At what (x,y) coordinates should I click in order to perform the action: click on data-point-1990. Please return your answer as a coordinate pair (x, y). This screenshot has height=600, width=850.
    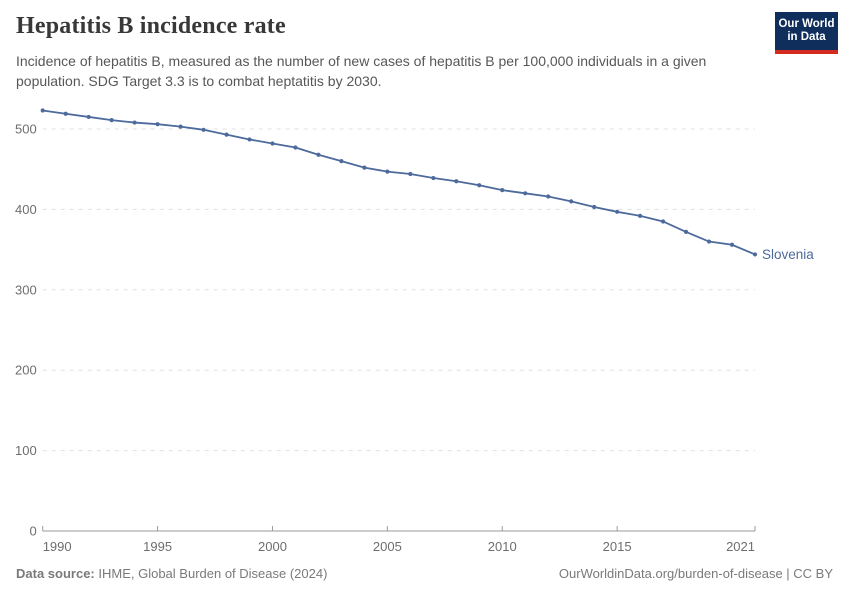
    Looking at the image, I should click on (42, 110).